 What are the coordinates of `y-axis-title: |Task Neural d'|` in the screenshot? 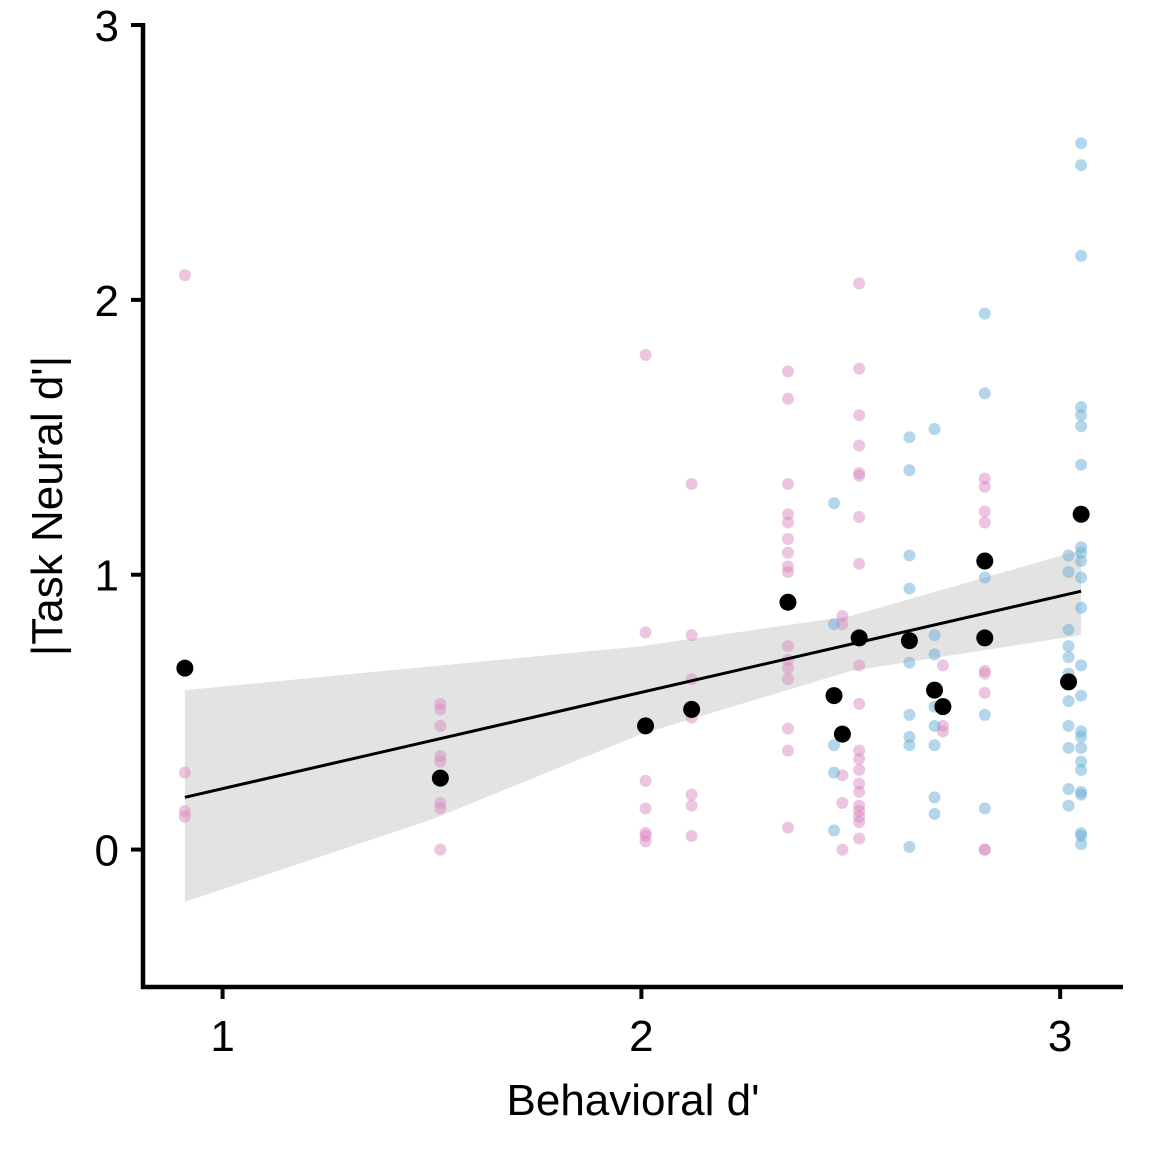 It's located at (47, 506).